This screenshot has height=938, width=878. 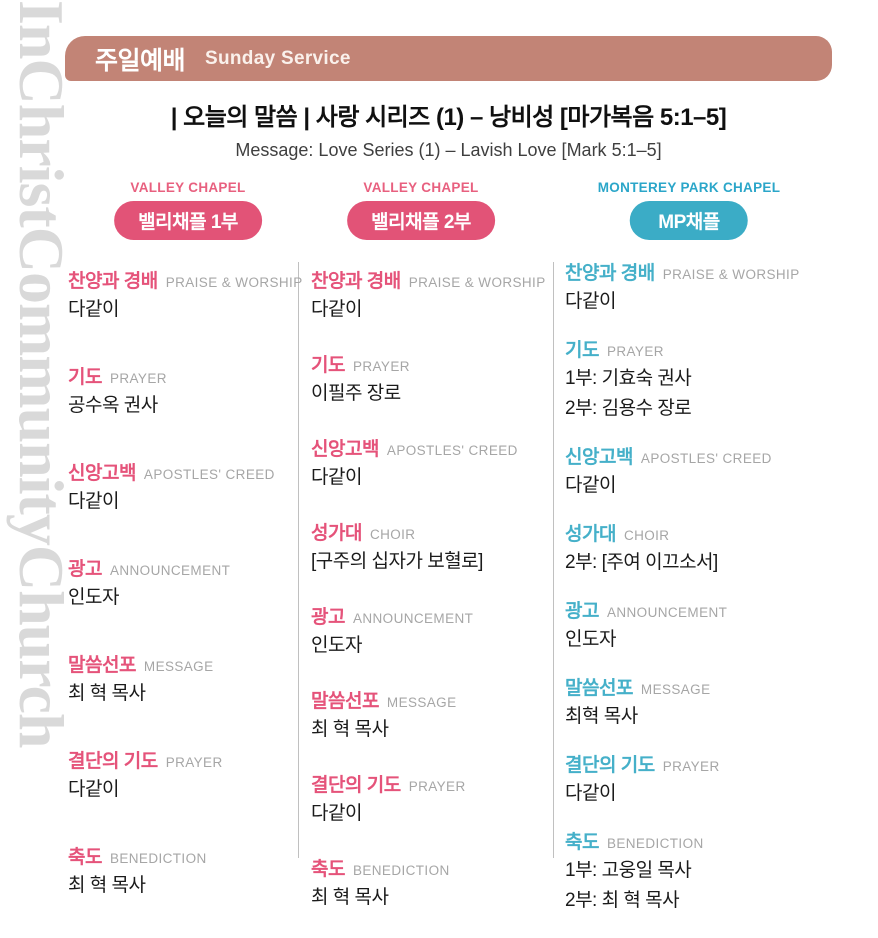 What do you see at coordinates (421, 187) in the screenshot?
I see `chapel-caption: VALLEY CHAPEL` at bounding box center [421, 187].